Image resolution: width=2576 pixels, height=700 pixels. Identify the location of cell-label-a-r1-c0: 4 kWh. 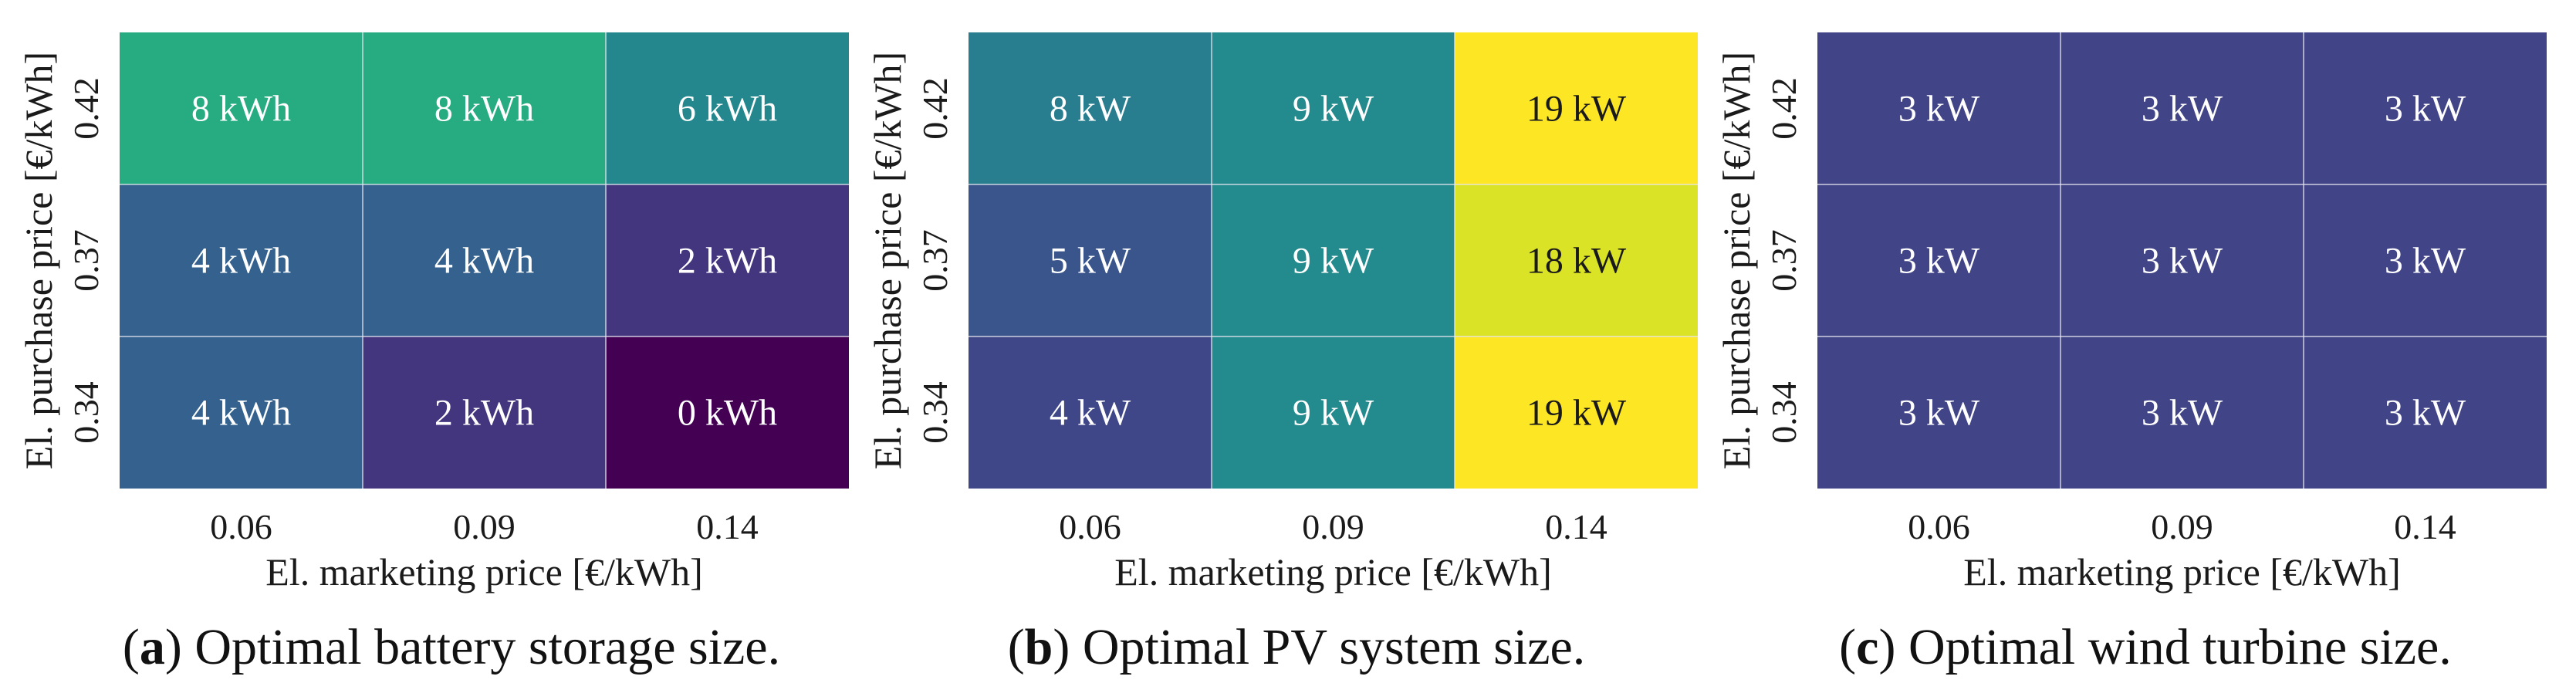
(241, 261).